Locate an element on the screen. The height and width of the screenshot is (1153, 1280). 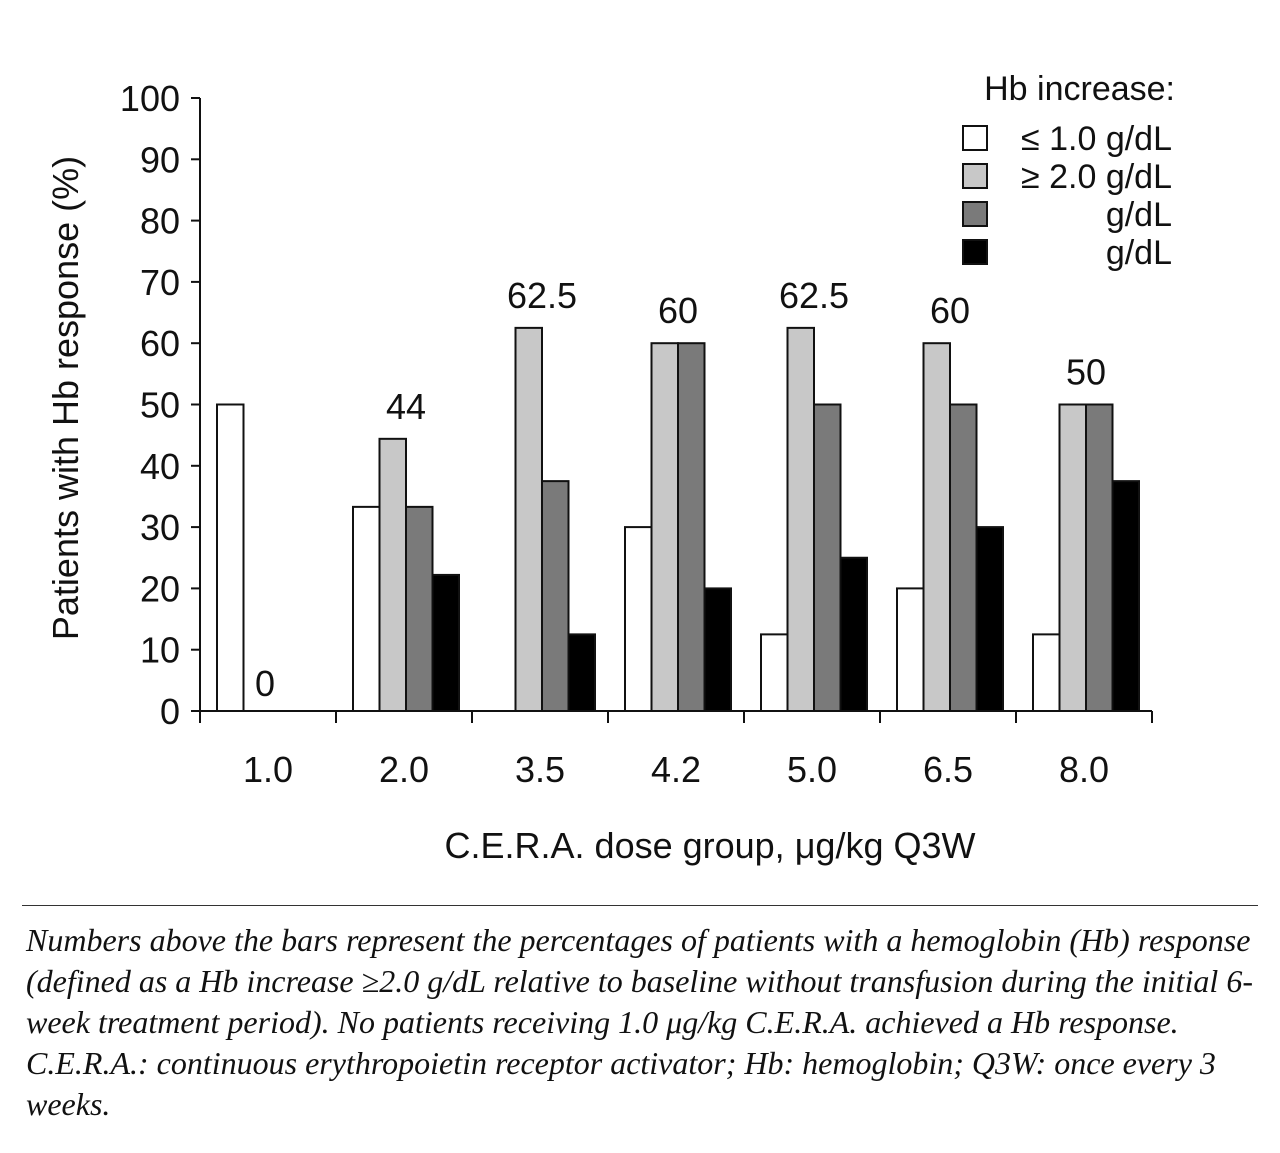
x-axis: 1.0 2.0 3.5 4.2 5.0 6.5 8.0 is located at coordinates (676, 750).